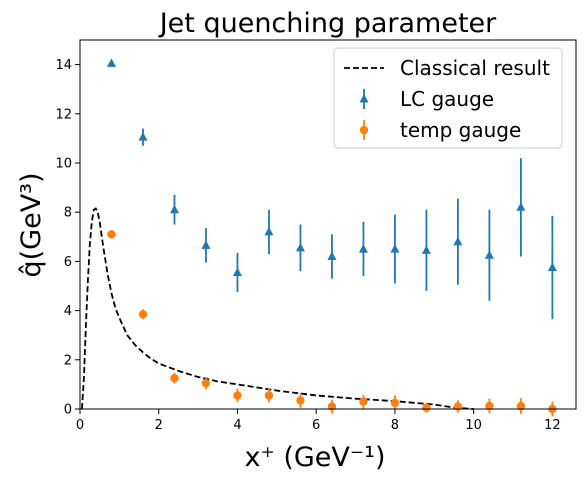  Describe the element at coordinates (159, 425) in the screenshot. I see `x-tick-label: 2` at that location.